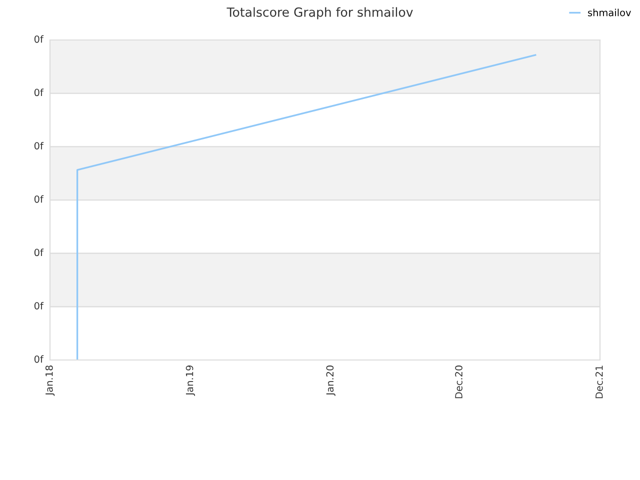 The image size is (640, 480). What do you see at coordinates (319, 13) in the screenshot?
I see `chart-title: Totalscore Graph for shmailov` at bounding box center [319, 13].